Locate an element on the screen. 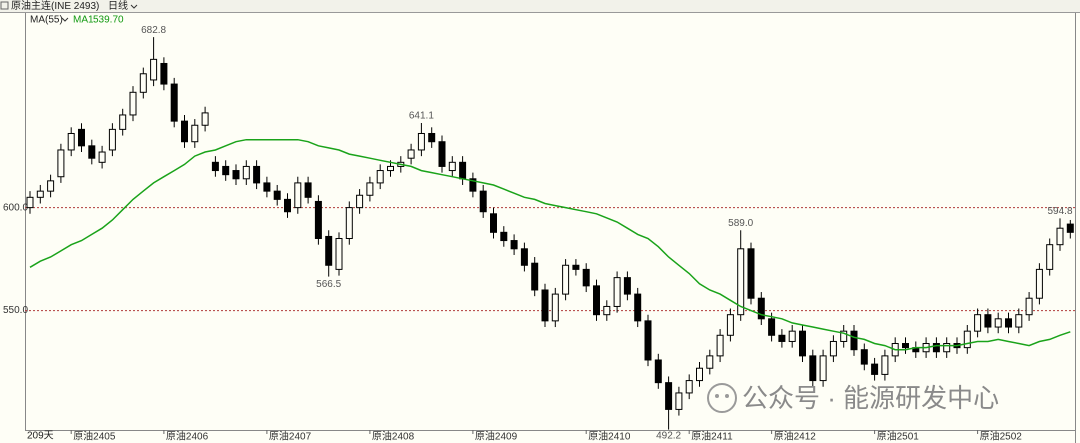 The image size is (1080, 443). x-tick-label: 原油2406 is located at coordinates (187, 436).